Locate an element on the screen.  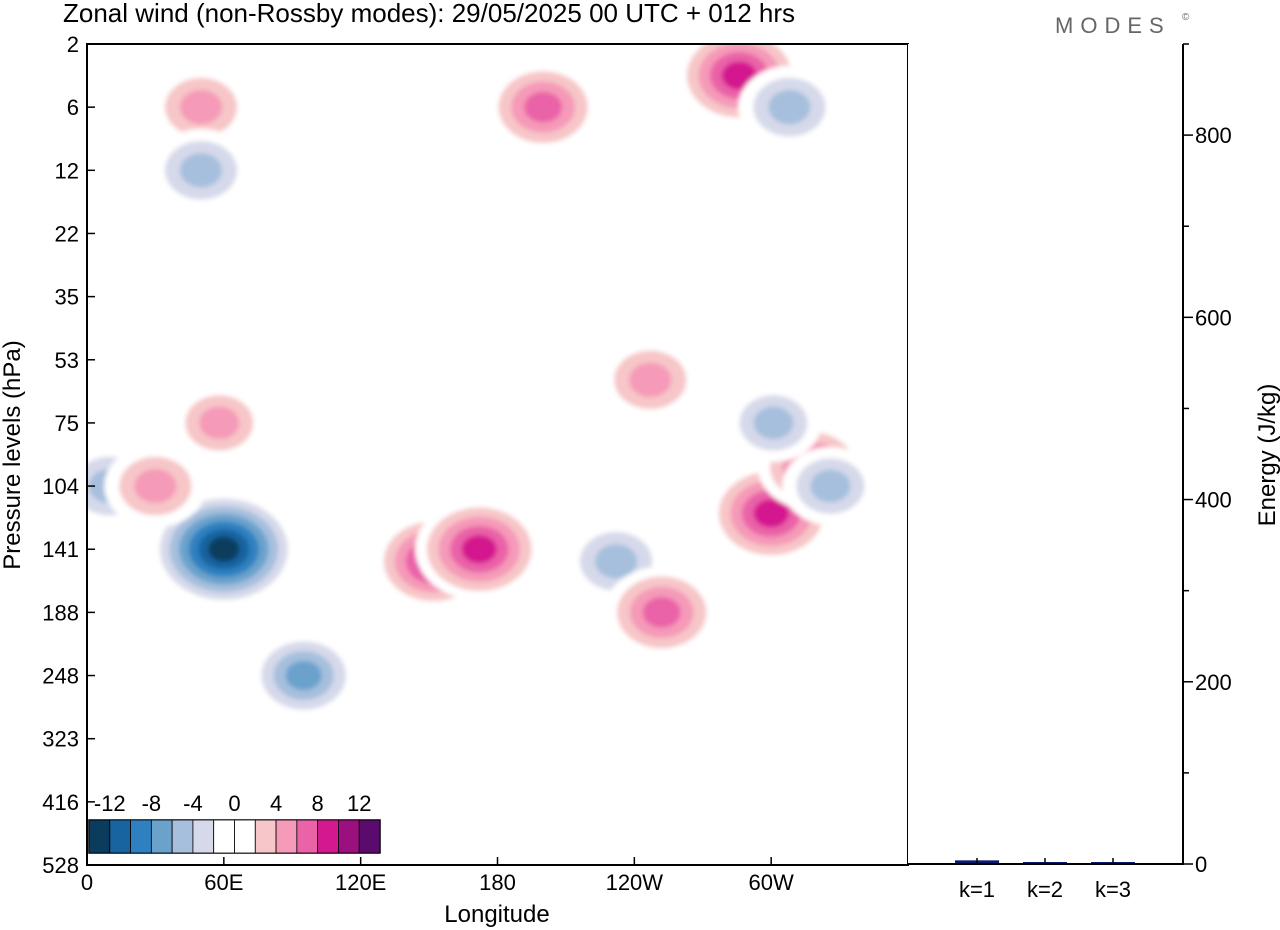
x-tick-label: 180 is located at coordinates (497, 882).